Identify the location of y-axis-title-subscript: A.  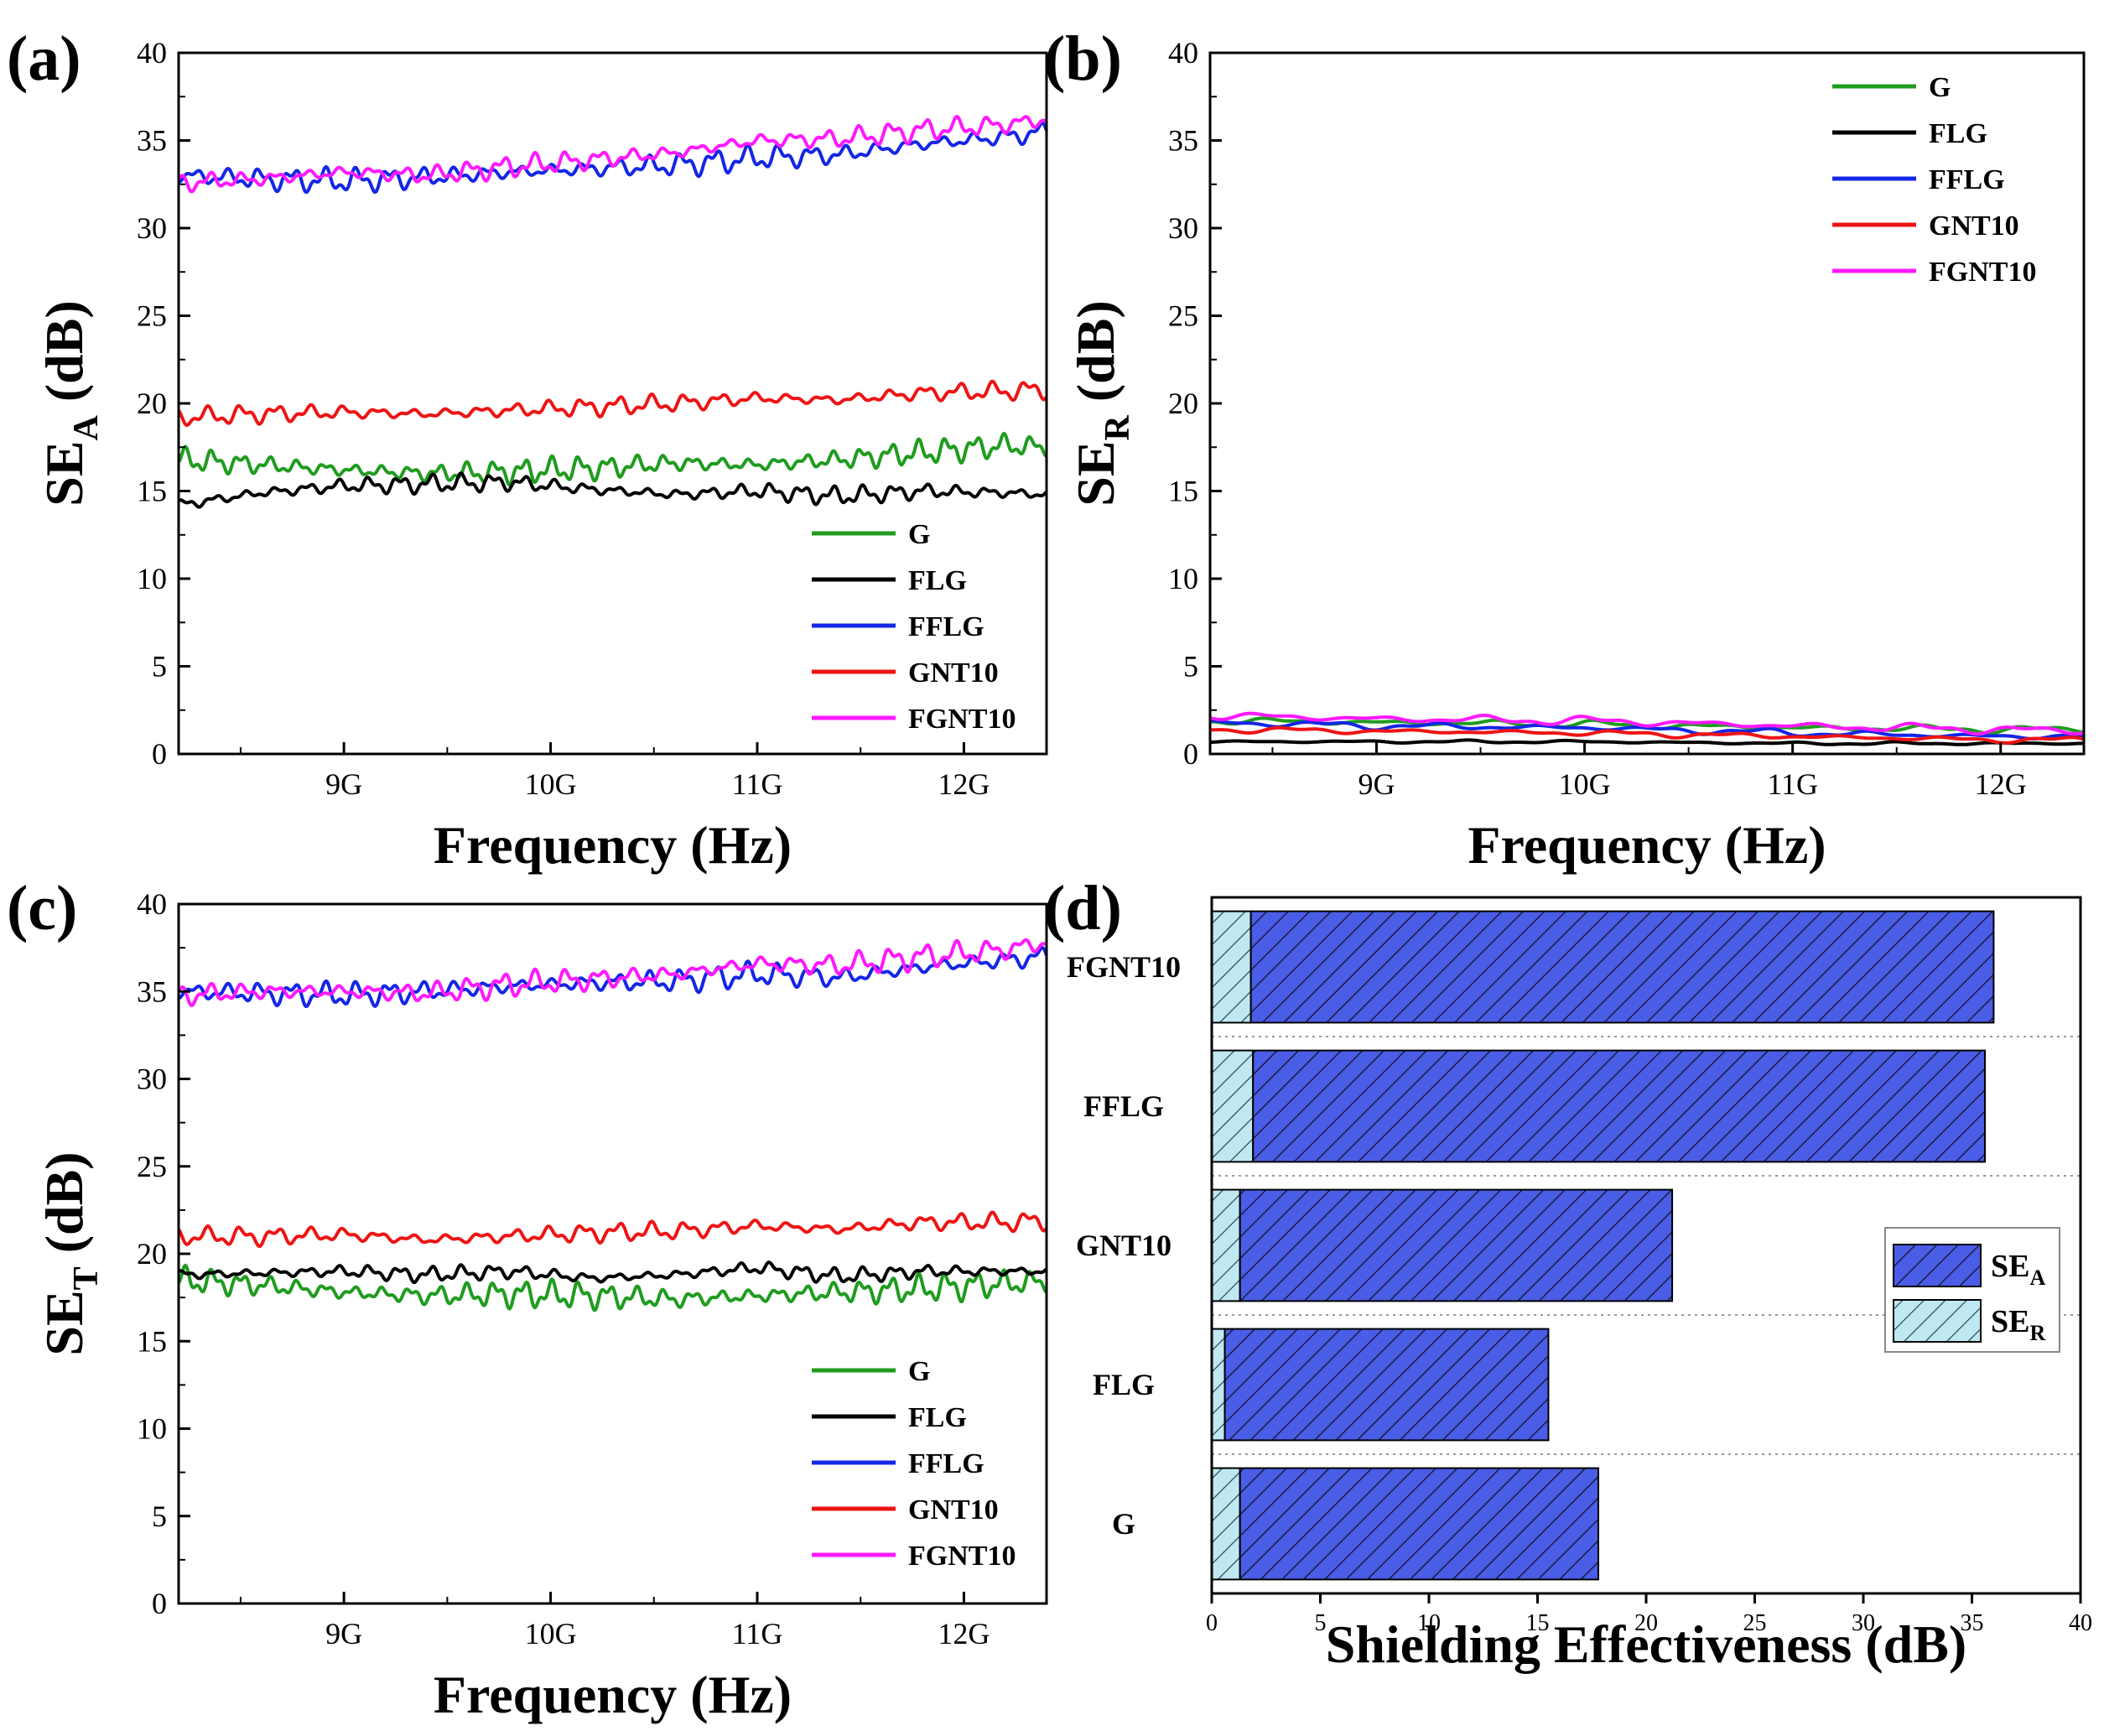
(86, 427).